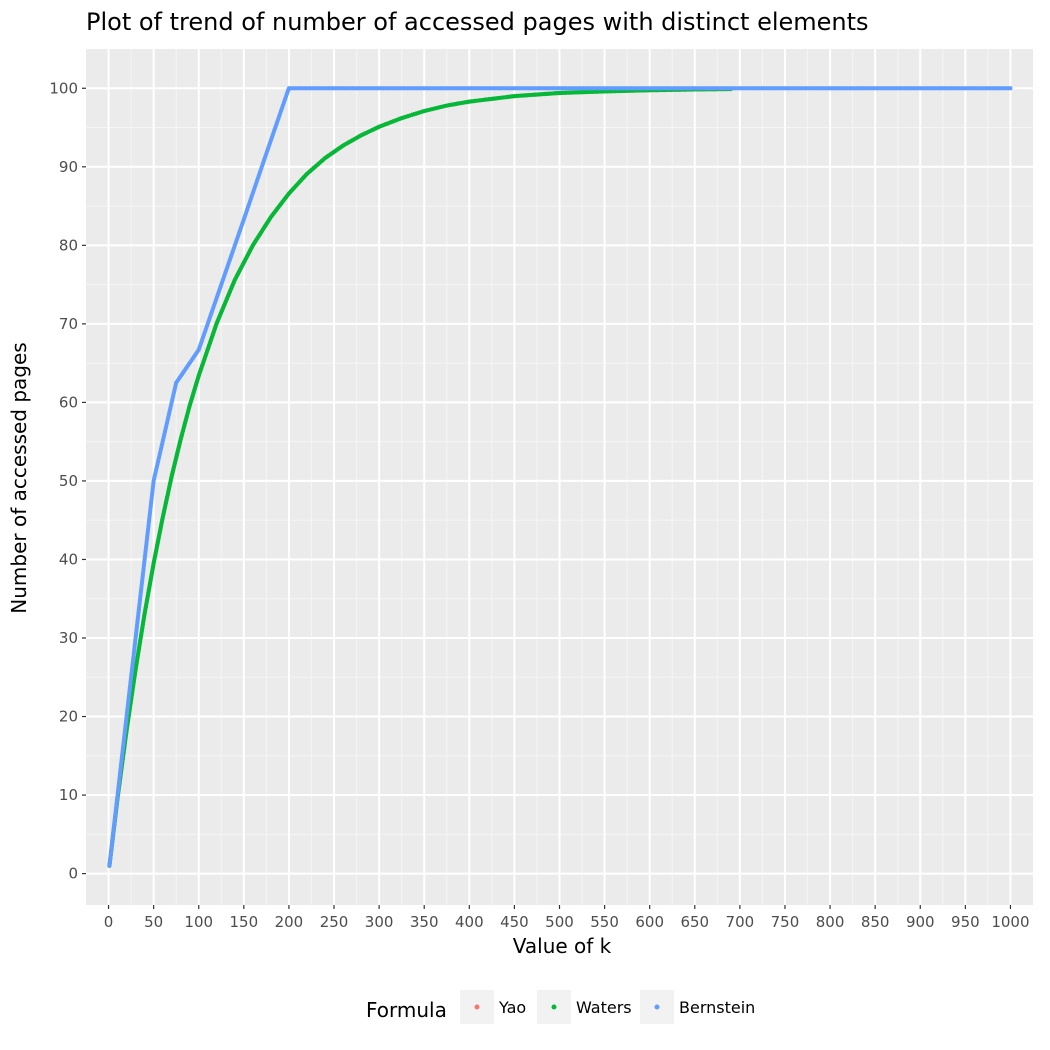 This screenshot has width=1050, height=1050. What do you see at coordinates (73, 874) in the screenshot?
I see `y-tick-label: 0` at bounding box center [73, 874].